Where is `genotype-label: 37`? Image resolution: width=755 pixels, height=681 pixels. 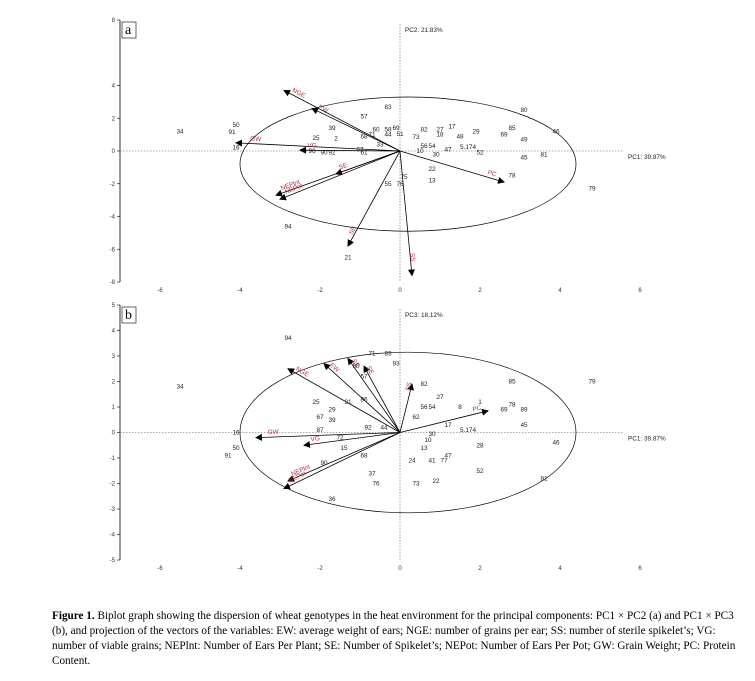
genotype-label: 37 is located at coordinates (372, 473).